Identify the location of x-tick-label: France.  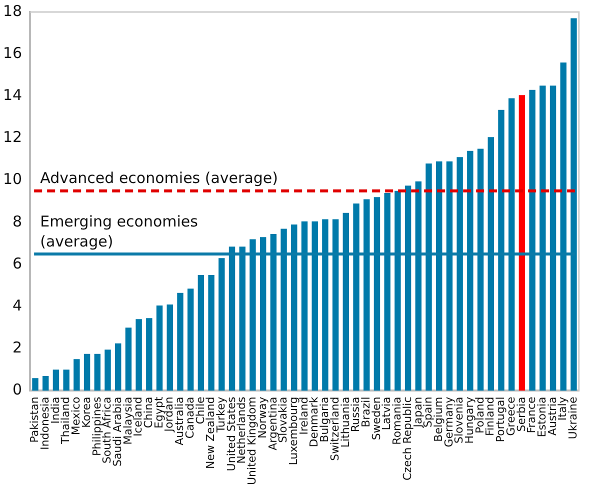
(531, 415).